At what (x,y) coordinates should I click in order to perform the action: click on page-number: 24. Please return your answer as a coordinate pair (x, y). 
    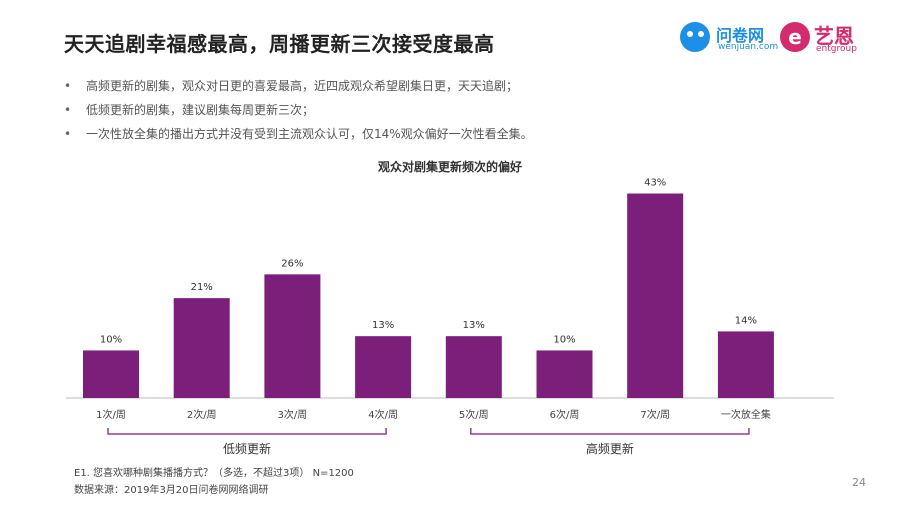
    Looking at the image, I should click on (859, 482).